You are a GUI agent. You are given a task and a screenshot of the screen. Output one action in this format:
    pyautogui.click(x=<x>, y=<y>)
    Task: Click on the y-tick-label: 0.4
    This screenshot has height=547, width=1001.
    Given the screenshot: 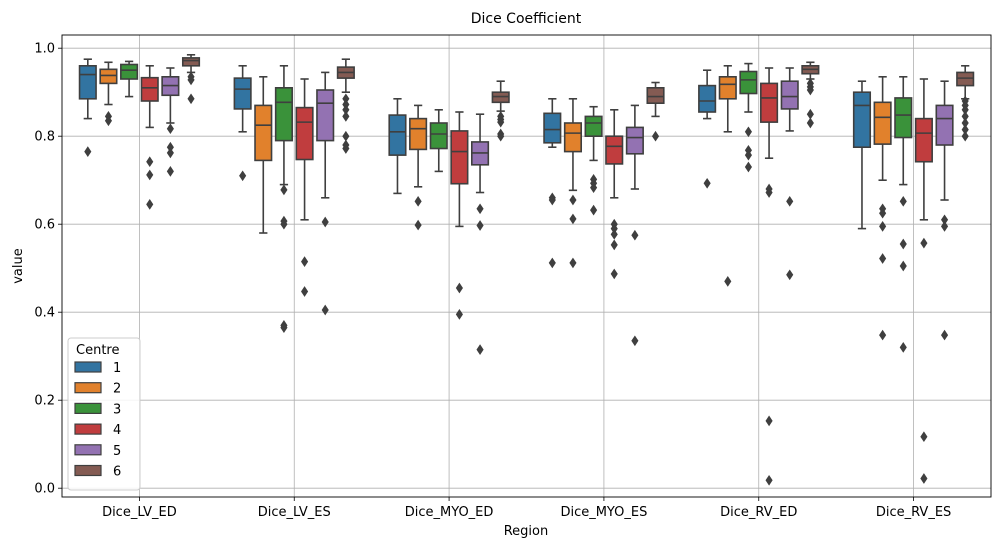 What is the action you would take?
    pyautogui.click(x=44, y=313)
    